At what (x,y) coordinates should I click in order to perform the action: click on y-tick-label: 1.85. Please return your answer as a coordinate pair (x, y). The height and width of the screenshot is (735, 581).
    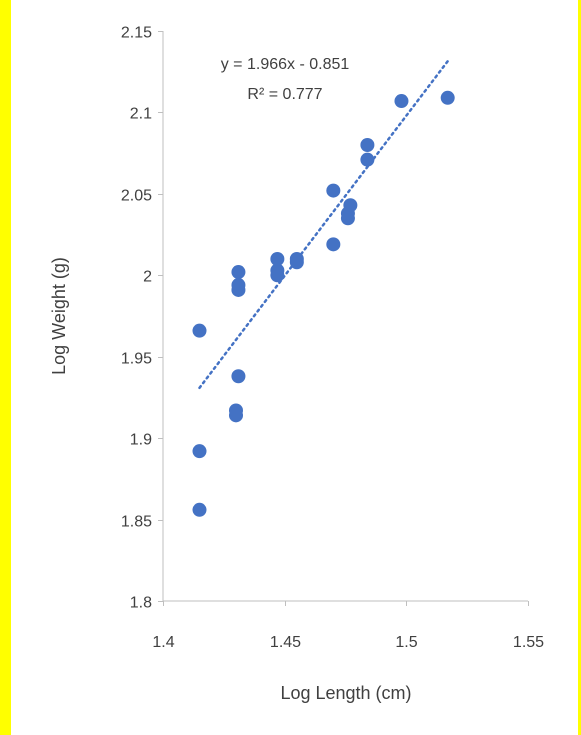
    Looking at the image, I should click on (136, 522).